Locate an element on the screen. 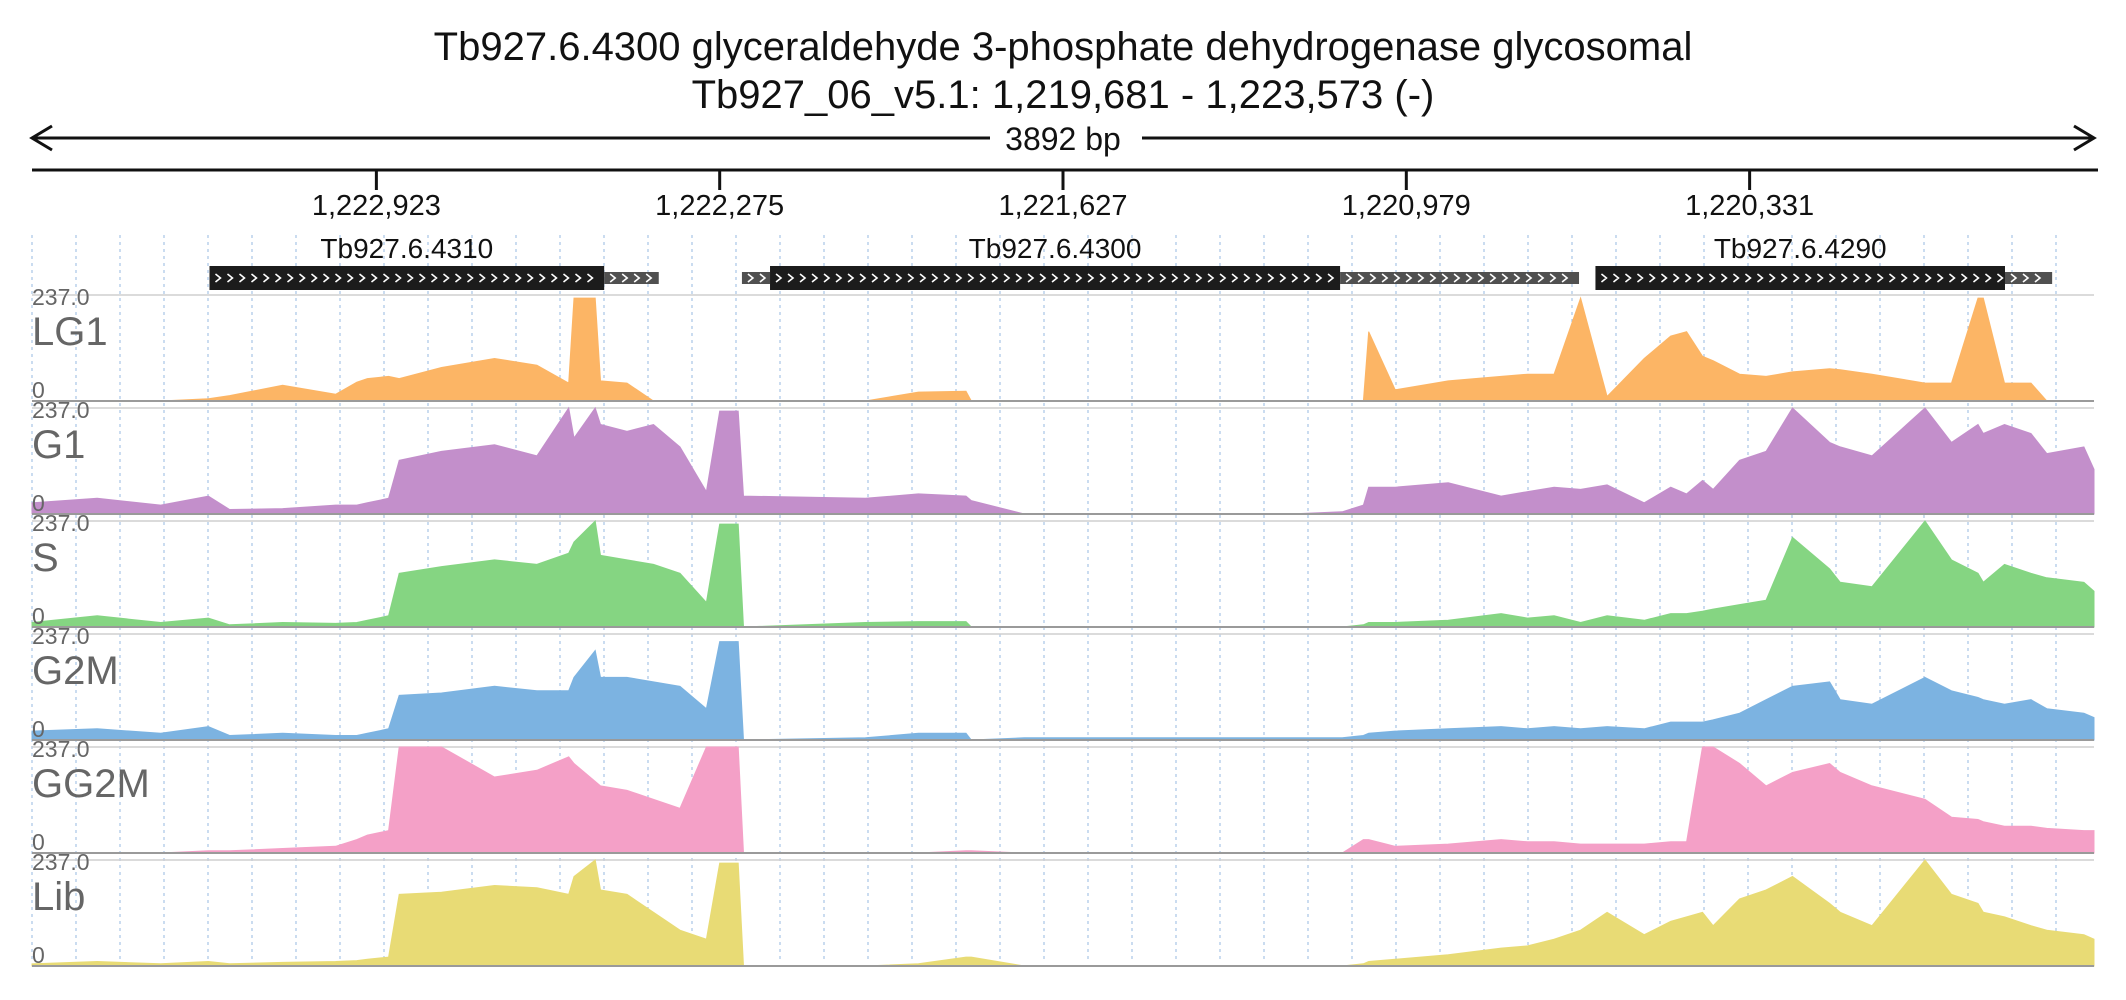  coverage-track-lib: 237.0 0 Lib is located at coordinates (1063, 908).